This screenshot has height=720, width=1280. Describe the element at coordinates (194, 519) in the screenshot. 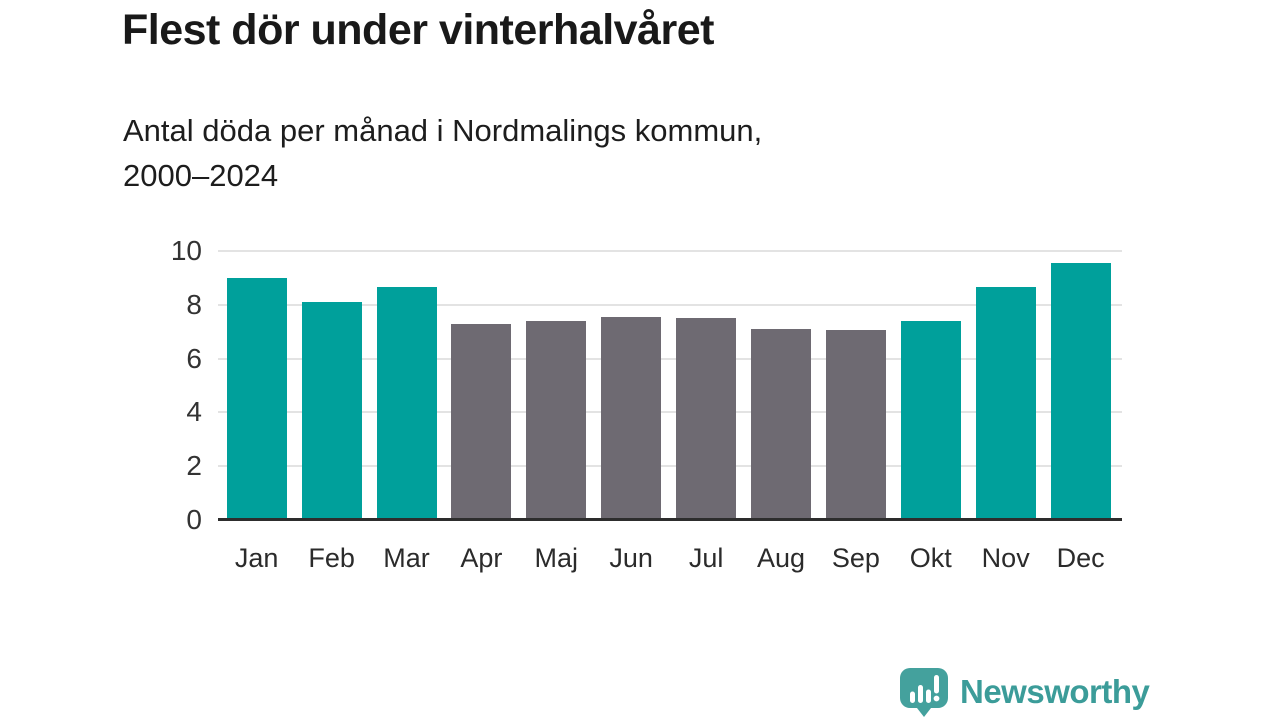

I see `y-tick-label-0: 0` at that location.